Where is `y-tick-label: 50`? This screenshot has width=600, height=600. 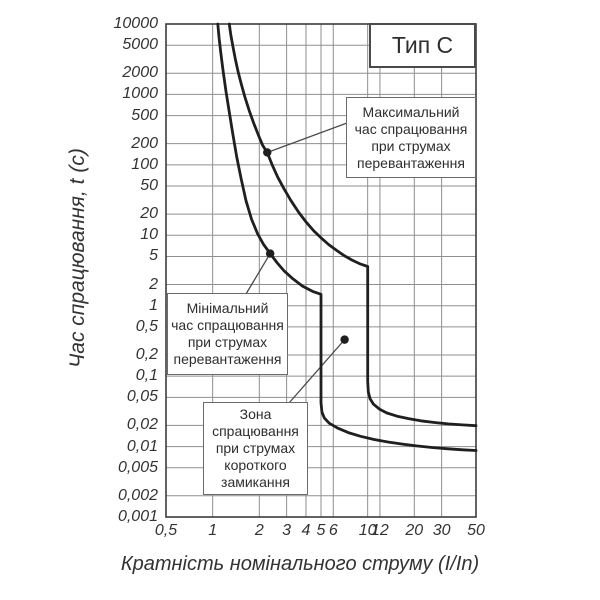
y-tick-label: 50 is located at coordinates (149, 186).